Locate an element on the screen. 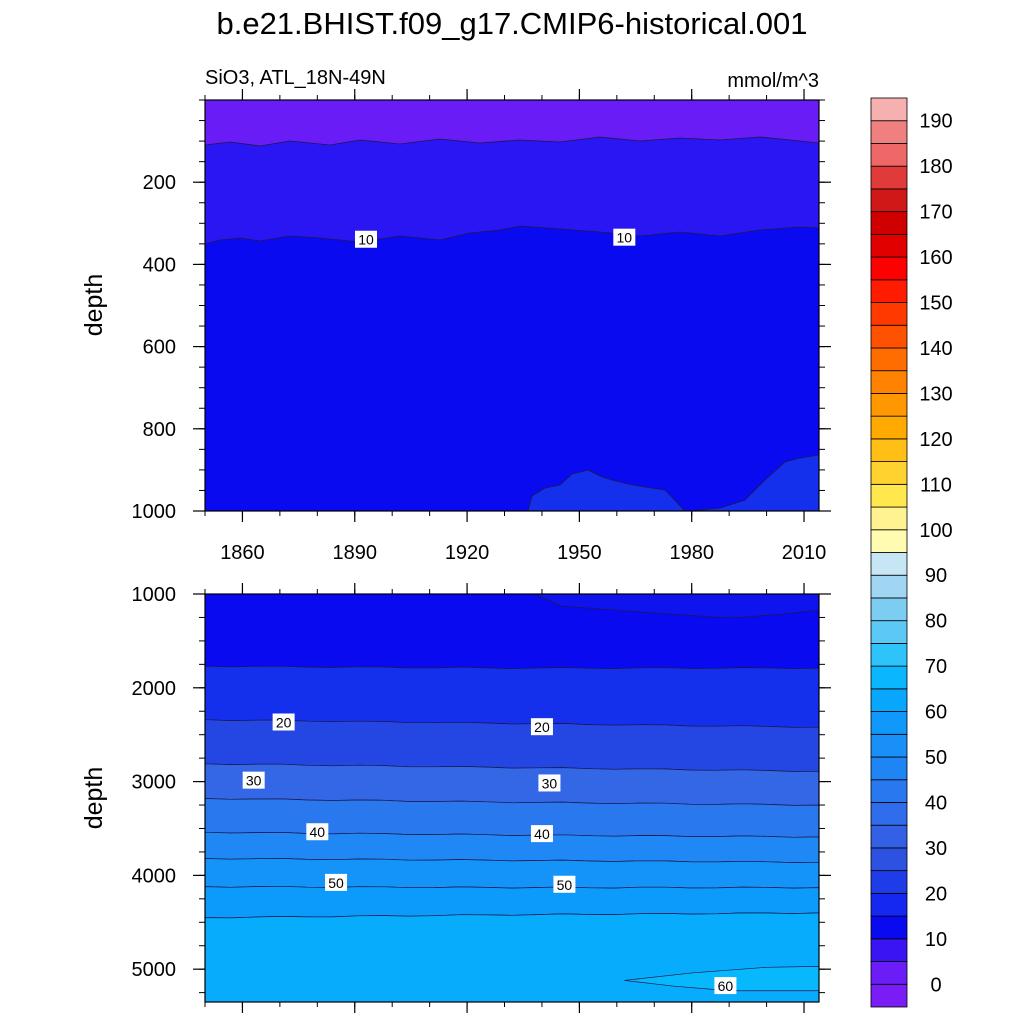 The width and height of the screenshot is (1024, 1024). colorbar-label: 100 is located at coordinates (935, 531).